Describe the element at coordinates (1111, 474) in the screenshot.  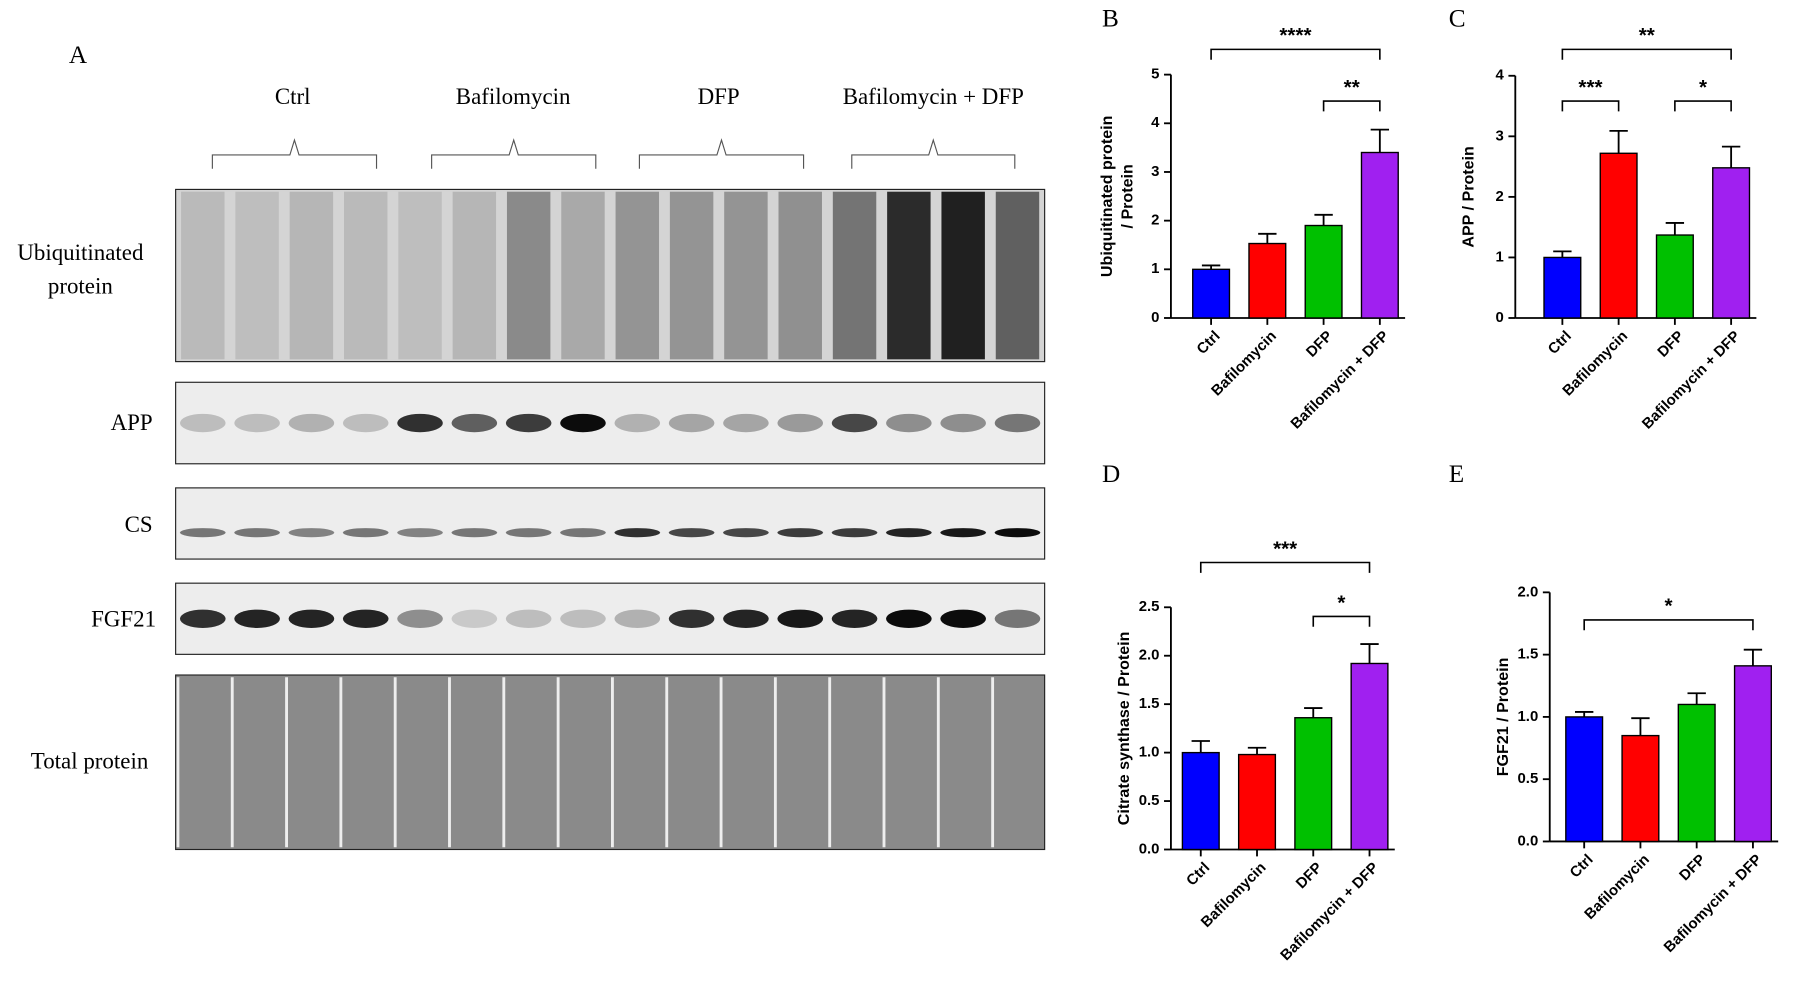
I see `panel-label: D` at that location.